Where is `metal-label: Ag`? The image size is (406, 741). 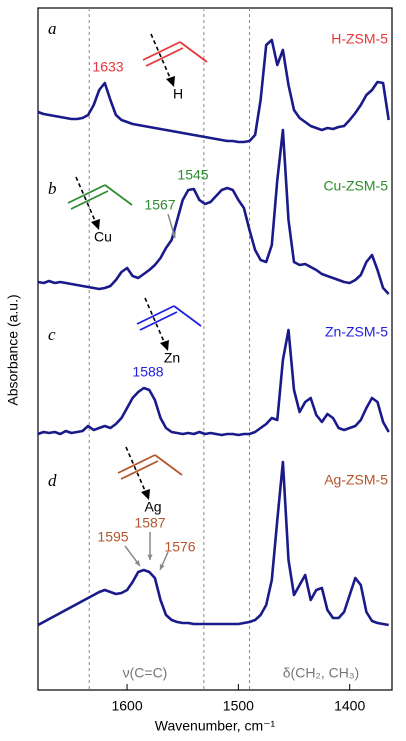 metal-label: Ag is located at coordinates (152, 507).